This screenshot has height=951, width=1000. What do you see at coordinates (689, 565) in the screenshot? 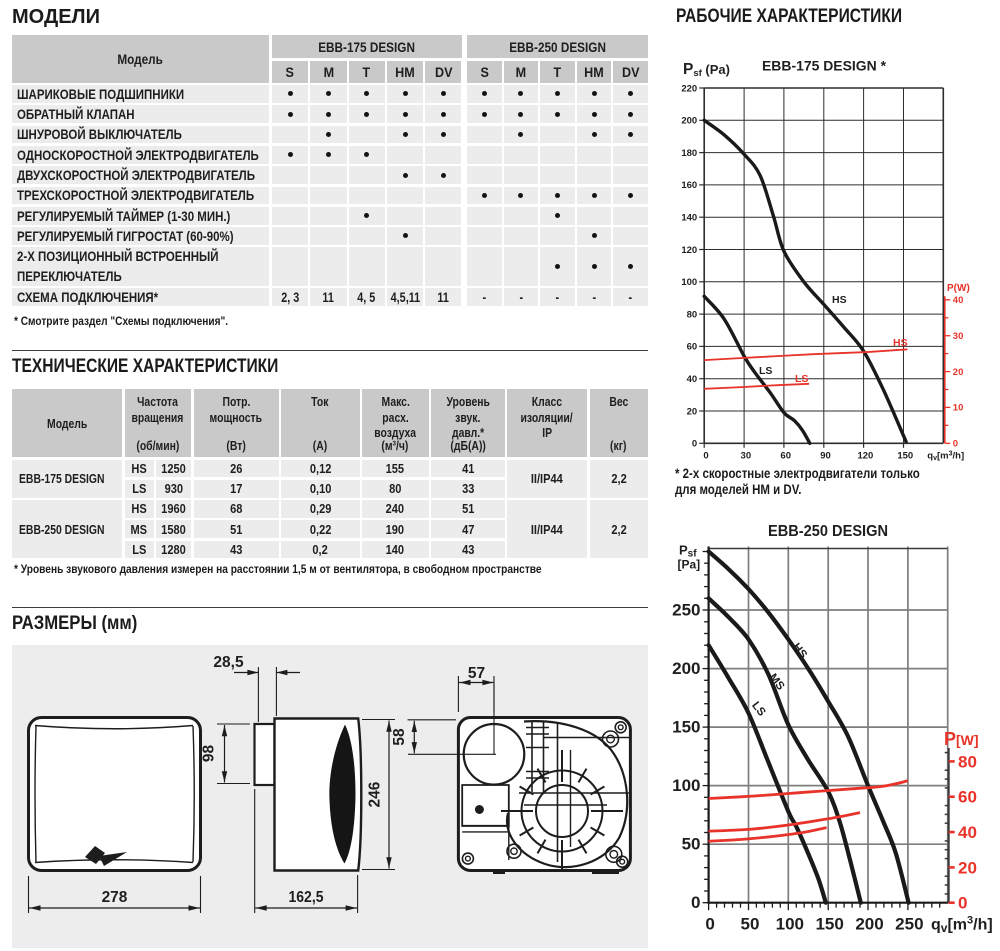
I see `svg-text: [Pa]` at bounding box center [689, 565].